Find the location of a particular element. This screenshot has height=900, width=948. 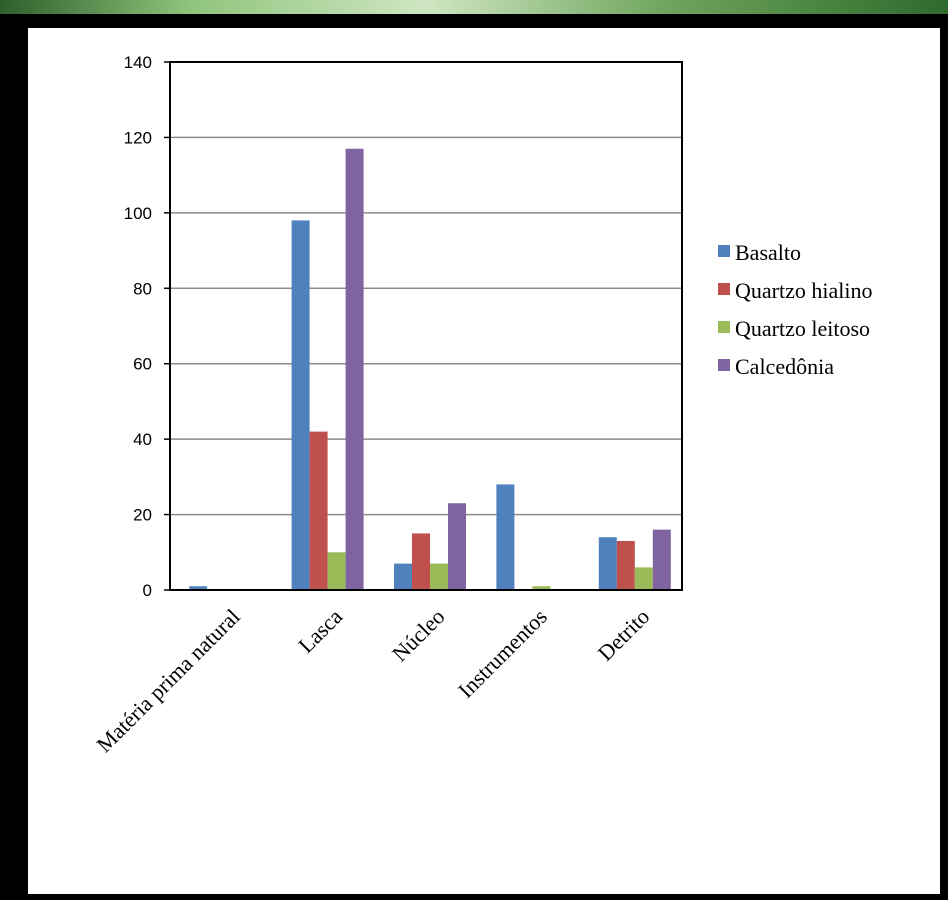

legend-label: Calcedônia is located at coordinates (784, 366).